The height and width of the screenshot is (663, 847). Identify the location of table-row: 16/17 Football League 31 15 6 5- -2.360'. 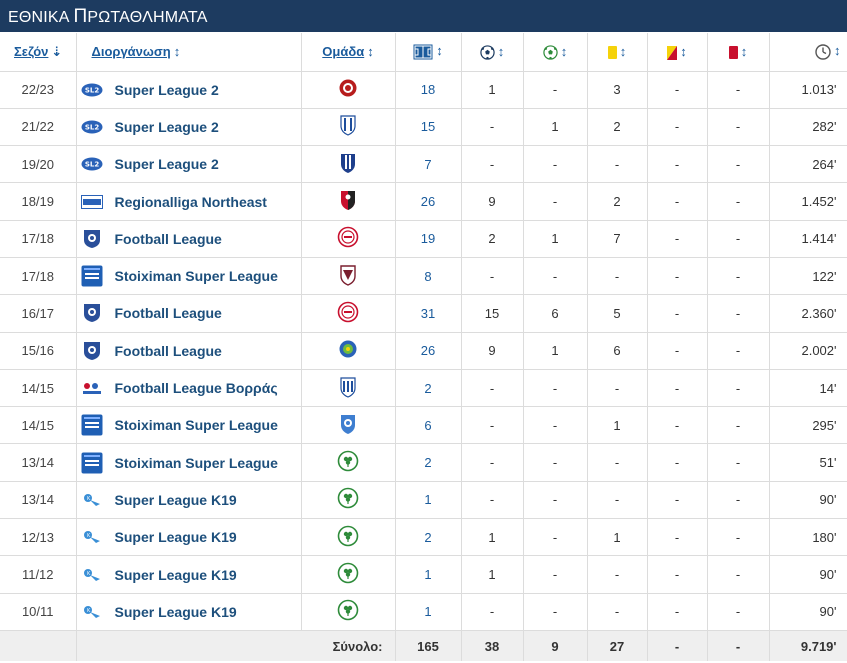
(423, 313).